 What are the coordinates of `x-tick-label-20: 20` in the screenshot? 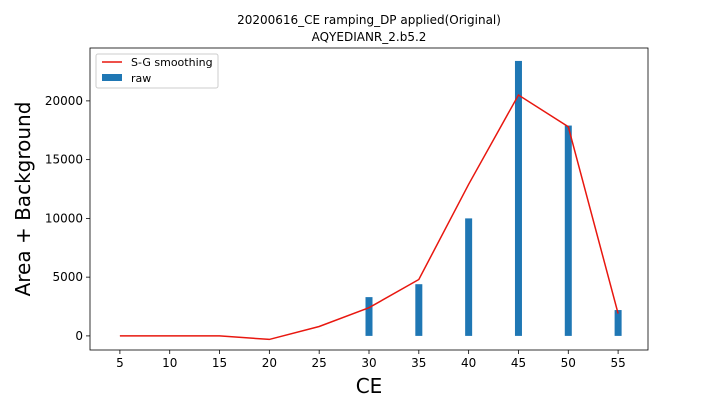 It's located at (269, 363).